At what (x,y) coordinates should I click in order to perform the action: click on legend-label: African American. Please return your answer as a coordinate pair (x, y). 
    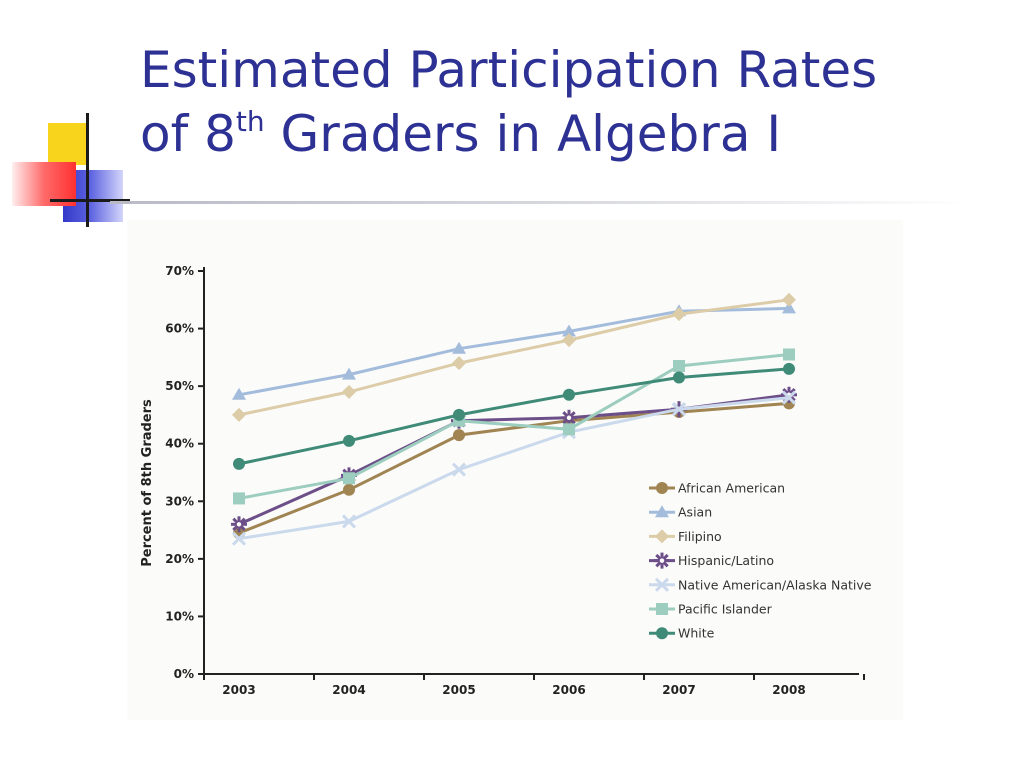
    Looking at the image, I should click on (731, 488).